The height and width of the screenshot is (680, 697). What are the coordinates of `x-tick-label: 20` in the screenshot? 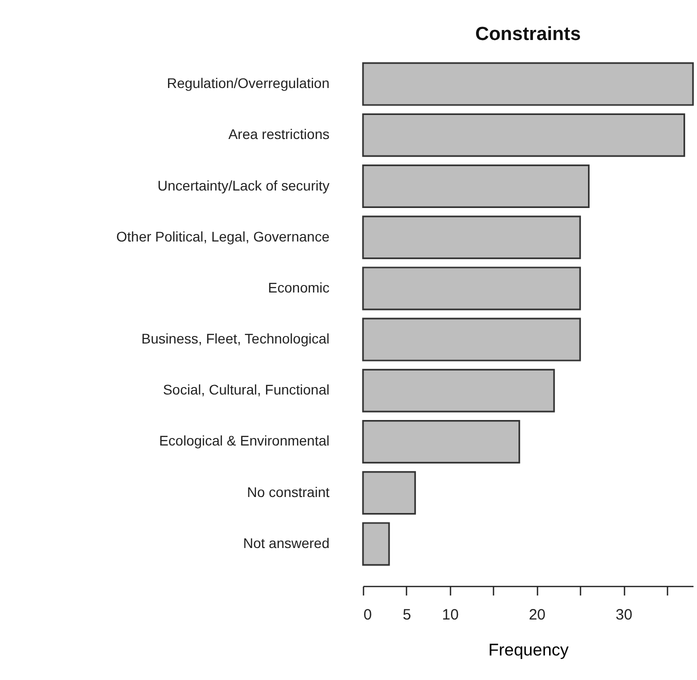 It's located at (537, 615).